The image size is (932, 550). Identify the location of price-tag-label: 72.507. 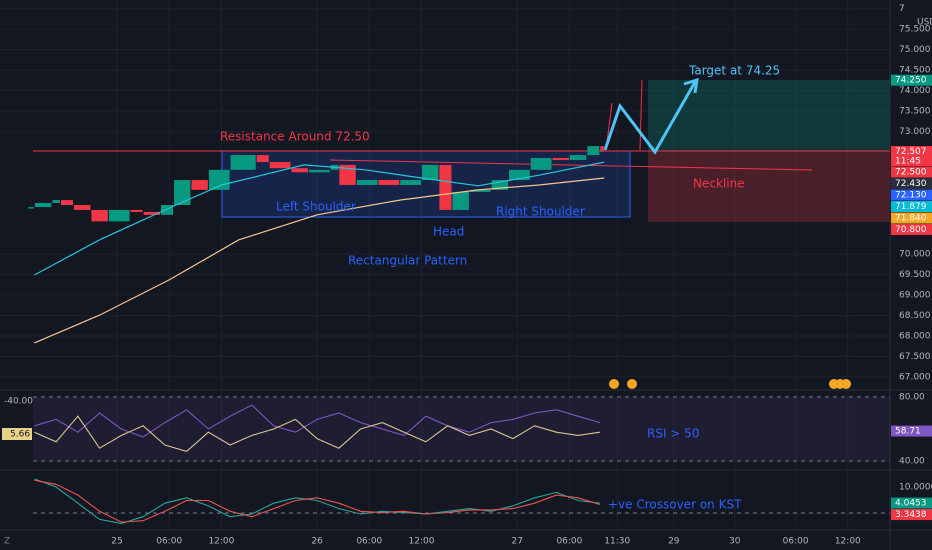
(911, 152).